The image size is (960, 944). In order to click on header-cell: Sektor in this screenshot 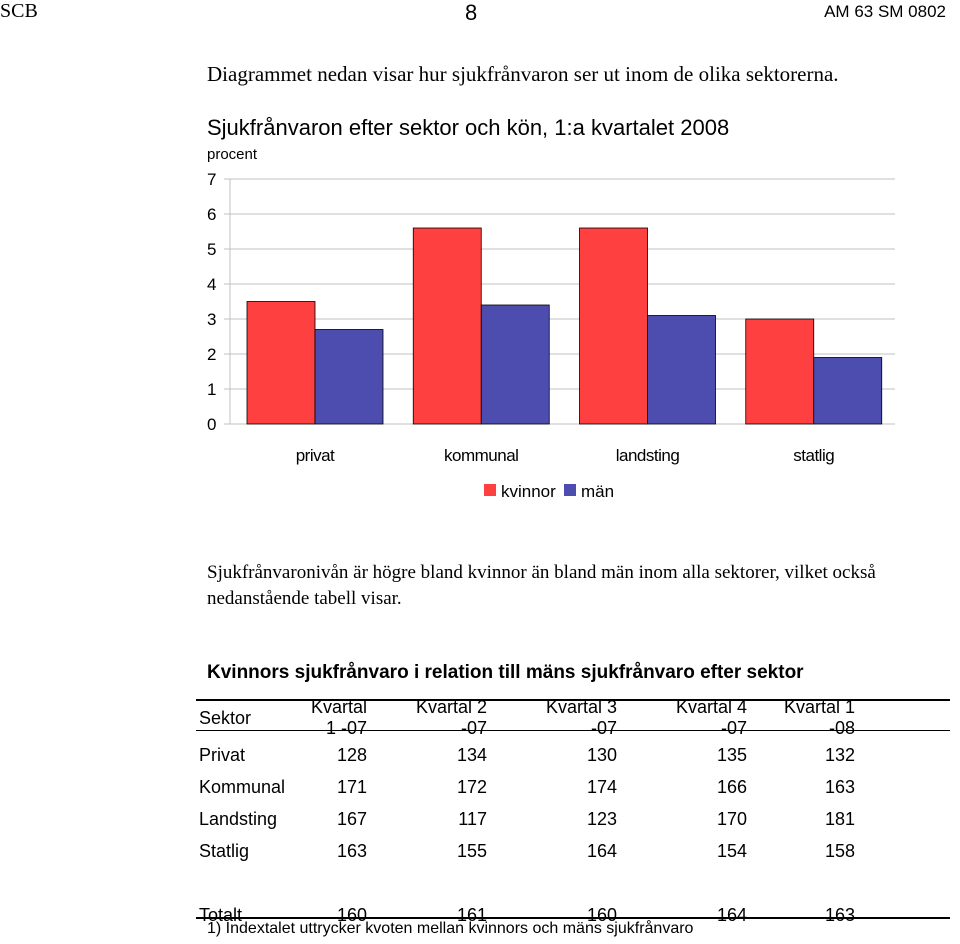, I will do `click(225, 717)`.